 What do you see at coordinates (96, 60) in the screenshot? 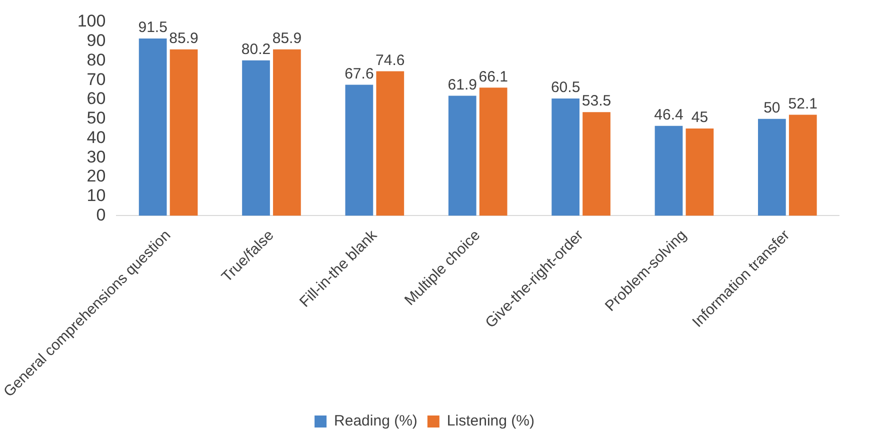
I see `y-tick-label: 80` at bounding box center [96, 60].